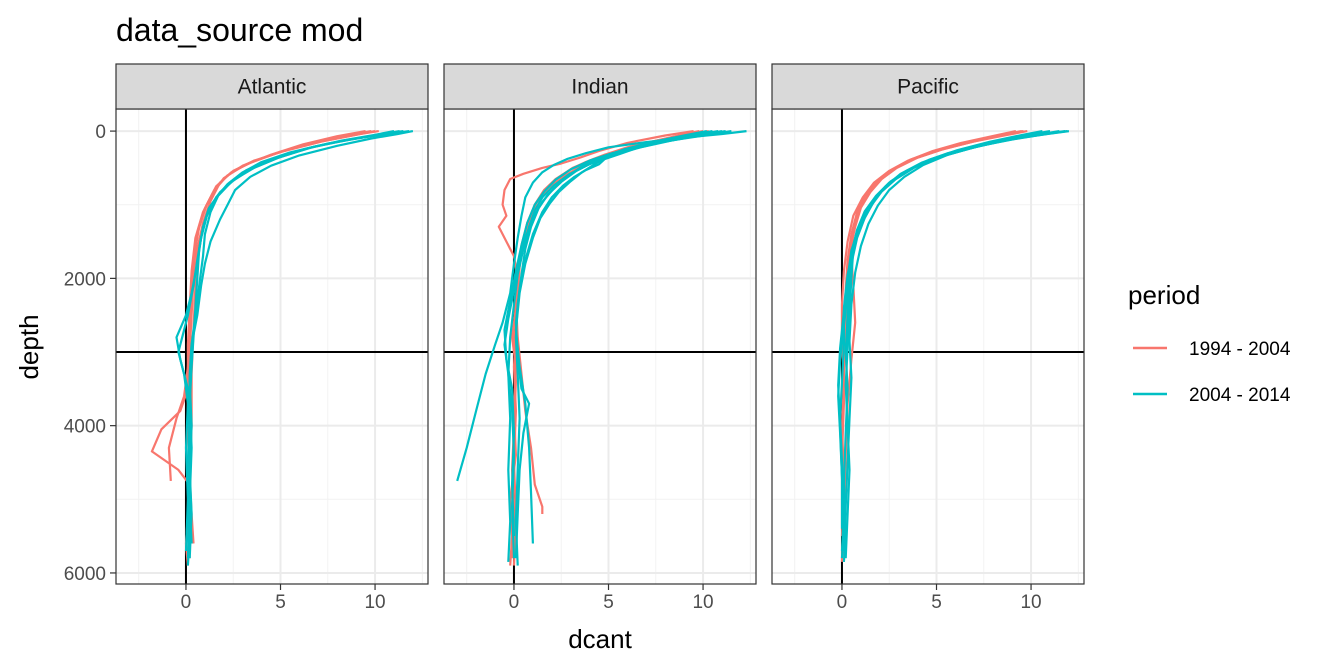  What do you see at coordinates (1164, 295) in the screenshot?
I see `legend-title: period` at bounding box center [1164, 295].